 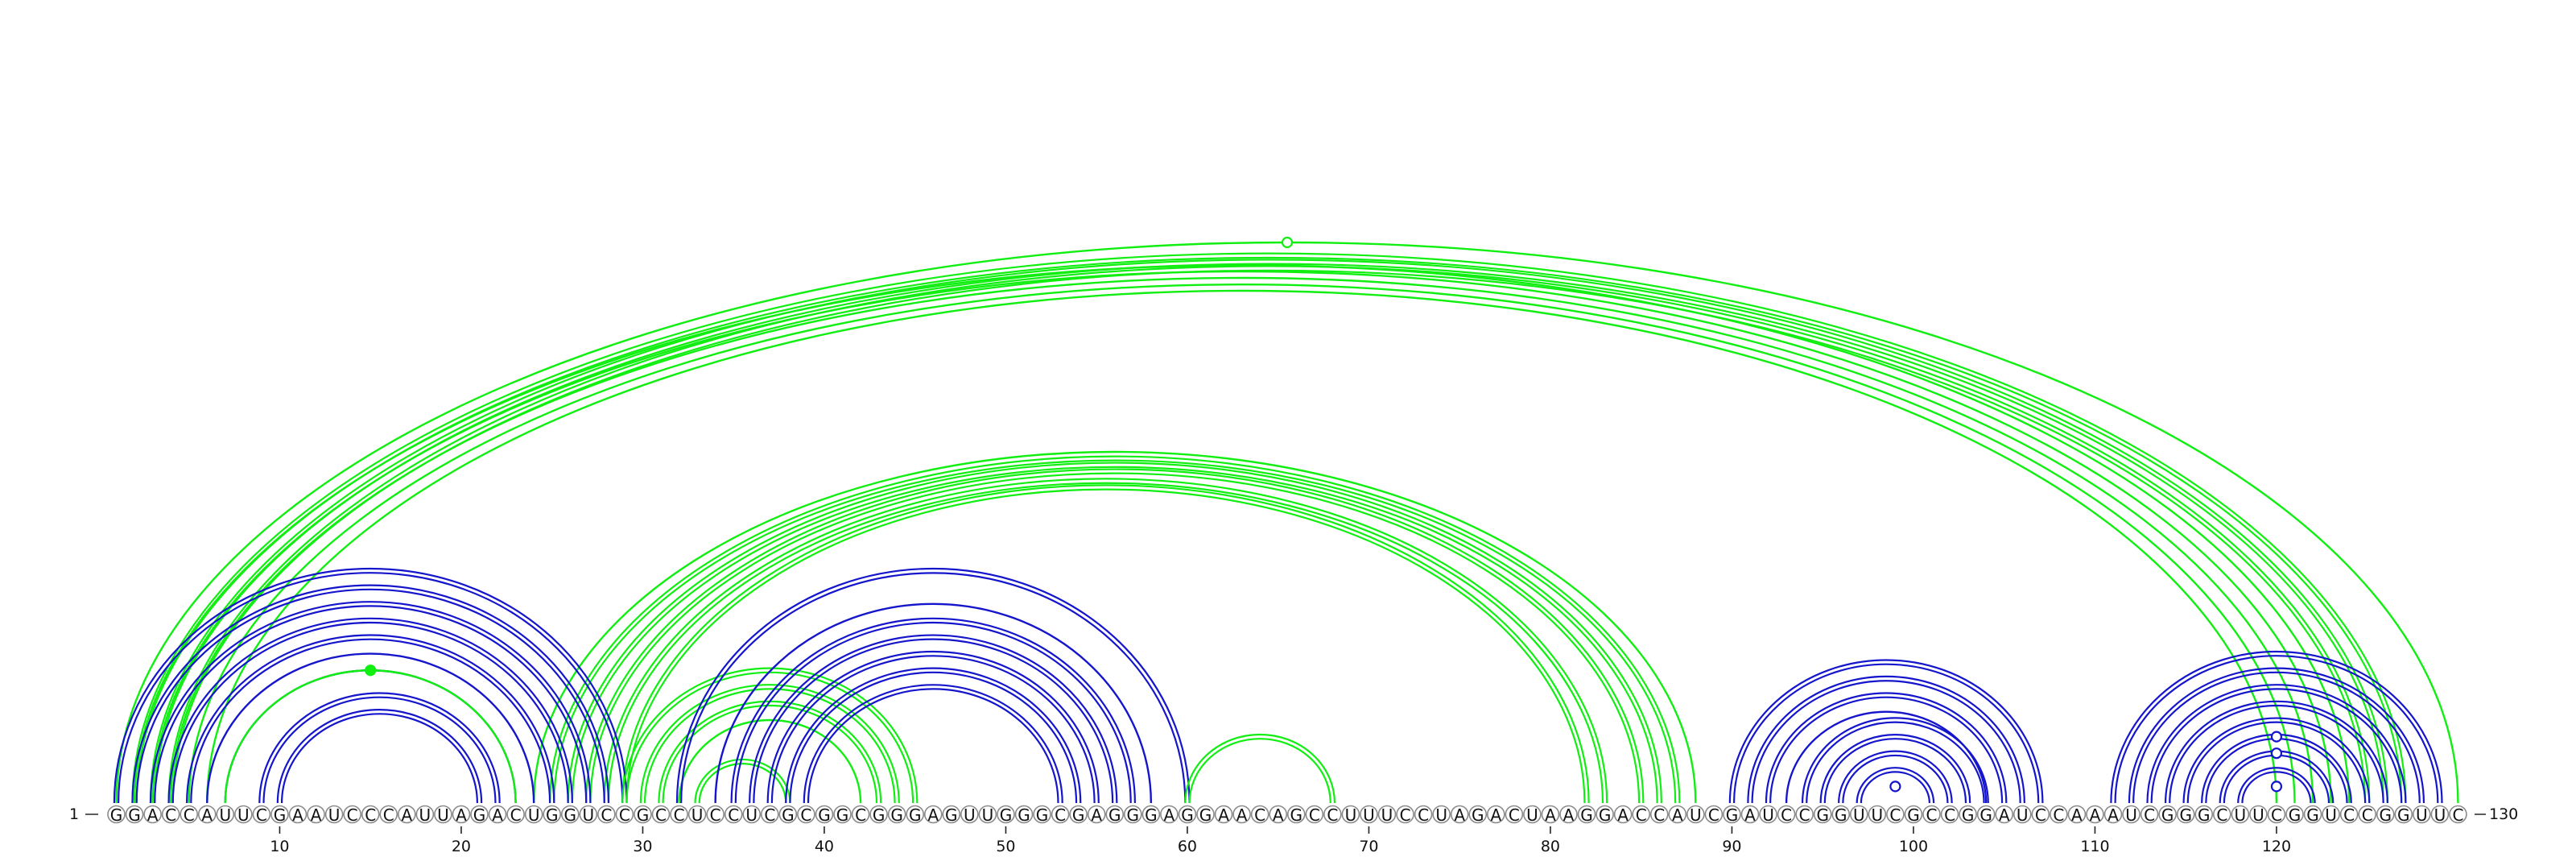 I want to click on tick-label: 80, so click(x=1550, y=846).